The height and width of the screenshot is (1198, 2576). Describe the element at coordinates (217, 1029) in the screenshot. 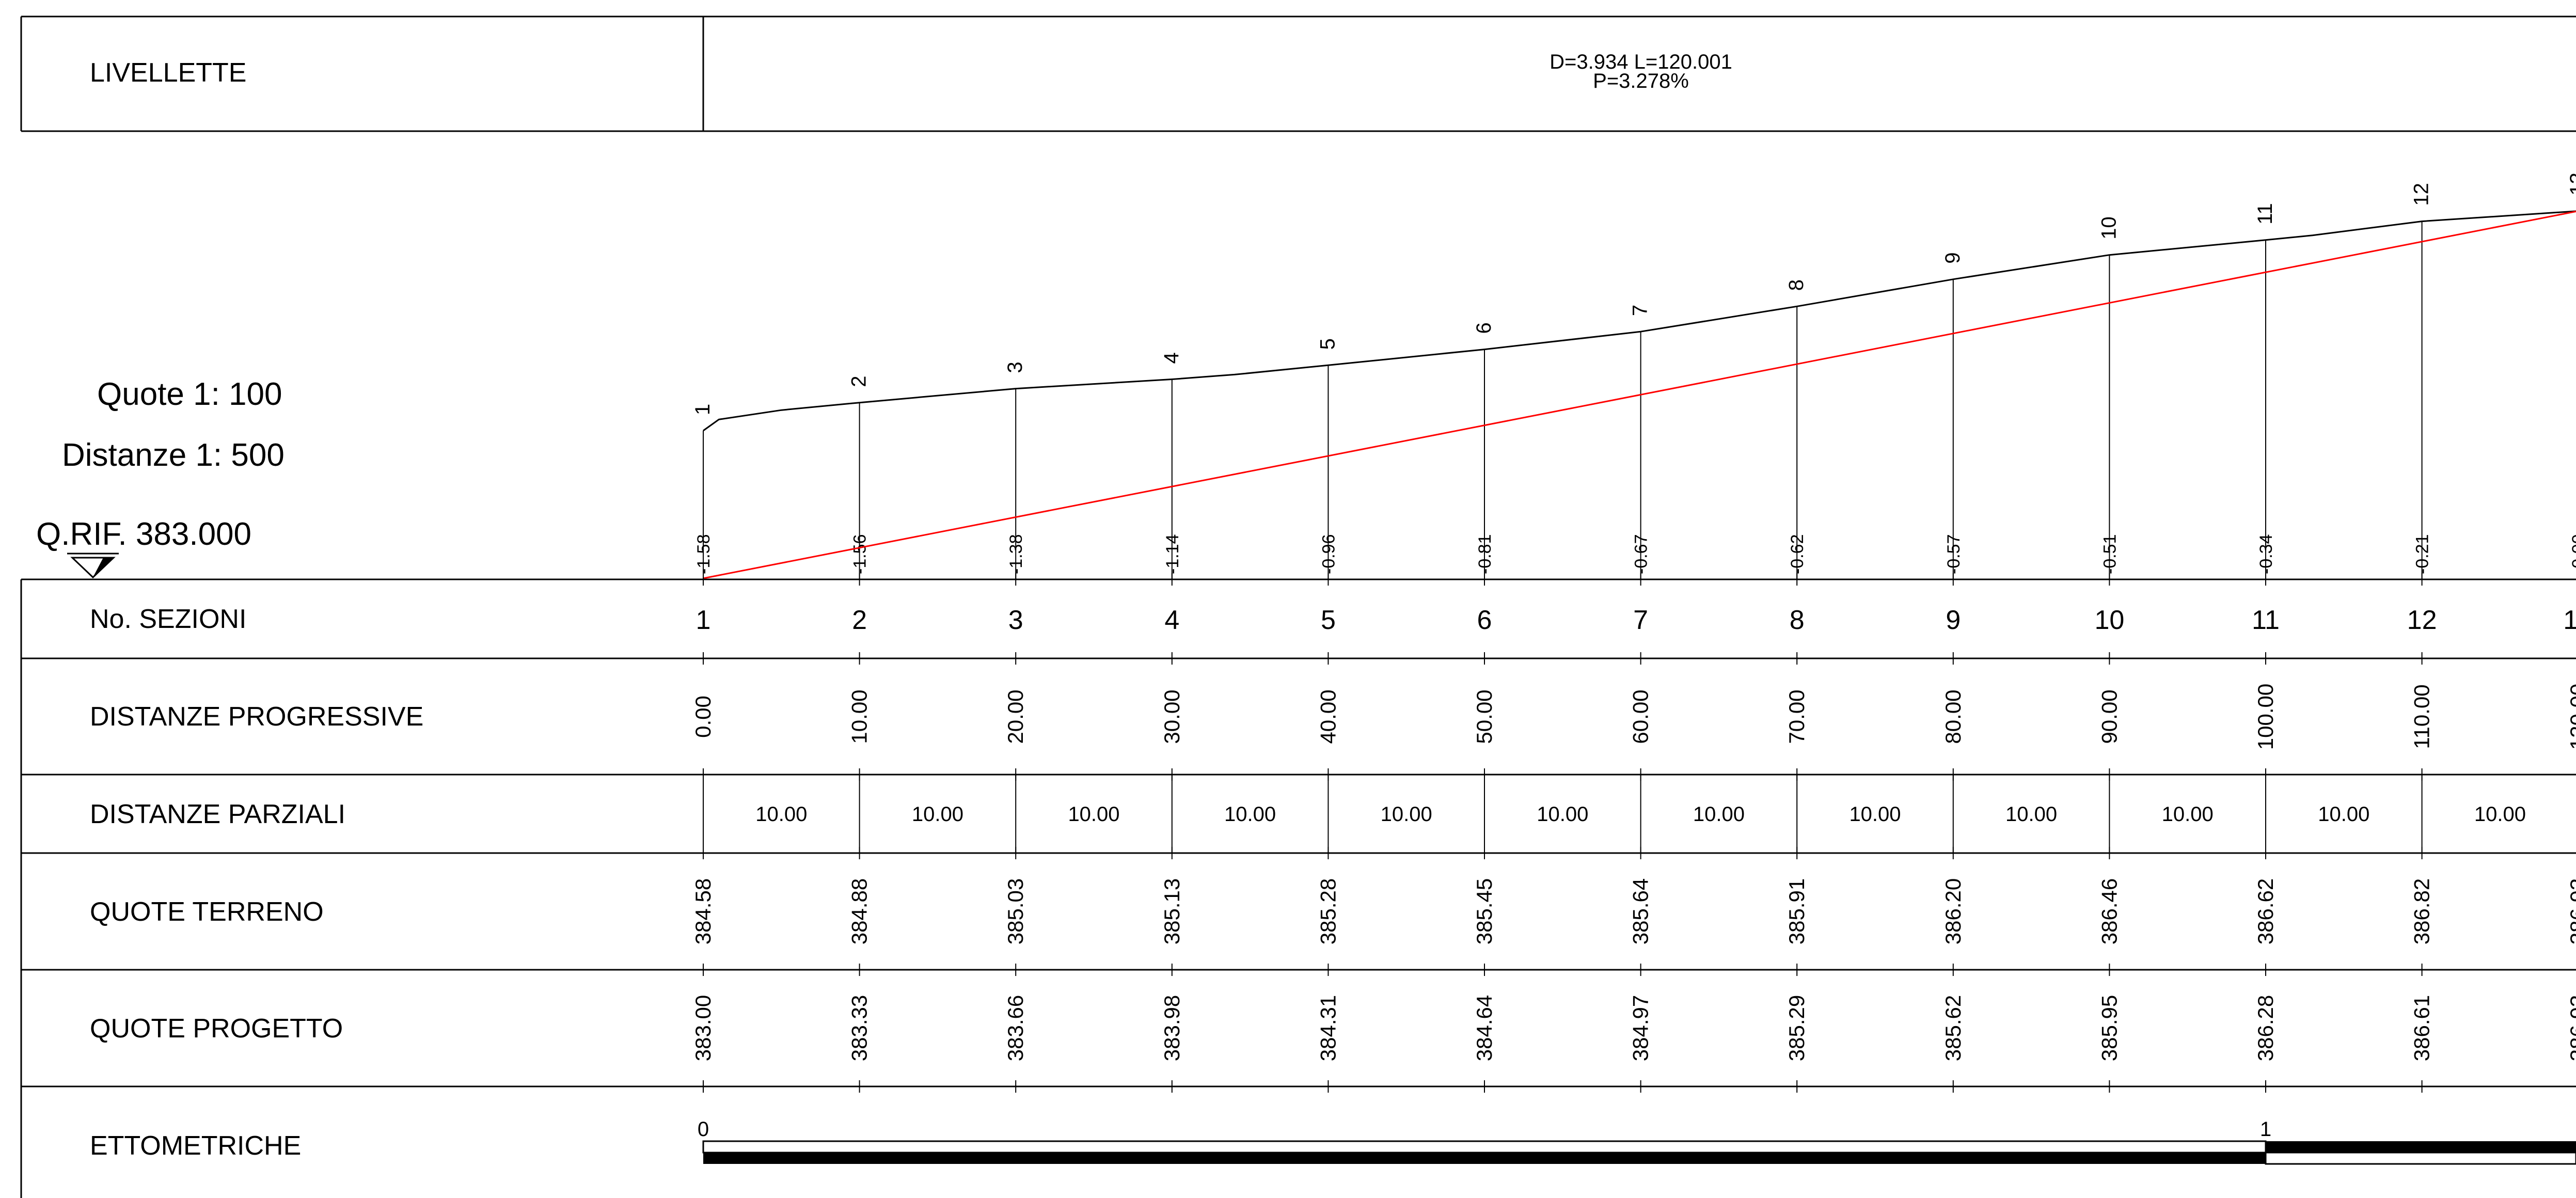

I see `row-label-progetto: QUOTE PROGETTO` at that location.